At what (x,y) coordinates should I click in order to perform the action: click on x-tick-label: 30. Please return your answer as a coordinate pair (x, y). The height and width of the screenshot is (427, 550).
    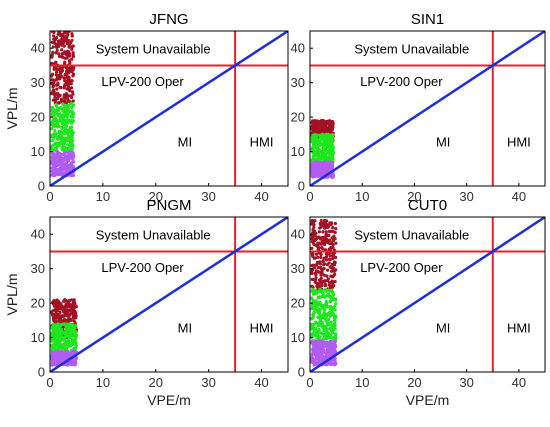
    Looking at the image, I should click on (466, 382).